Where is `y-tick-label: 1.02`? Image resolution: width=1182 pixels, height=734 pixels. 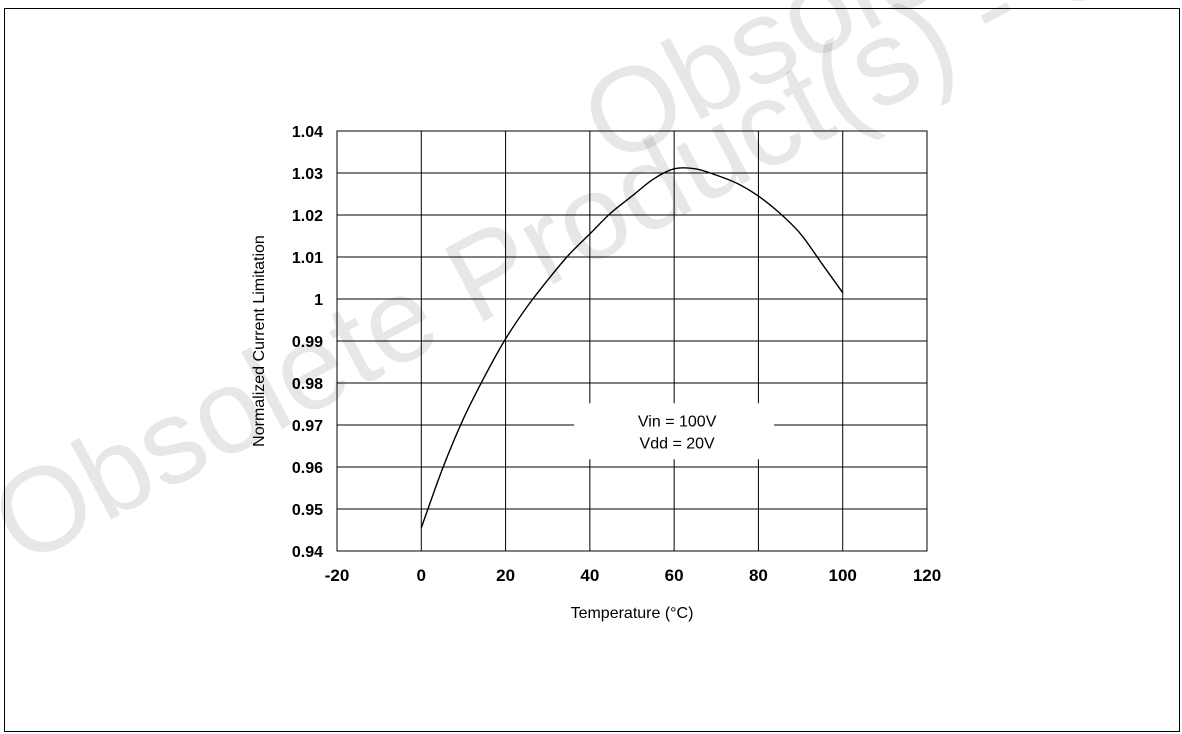 y-tick-label: 1.02 is located at coordinates (307, 216).